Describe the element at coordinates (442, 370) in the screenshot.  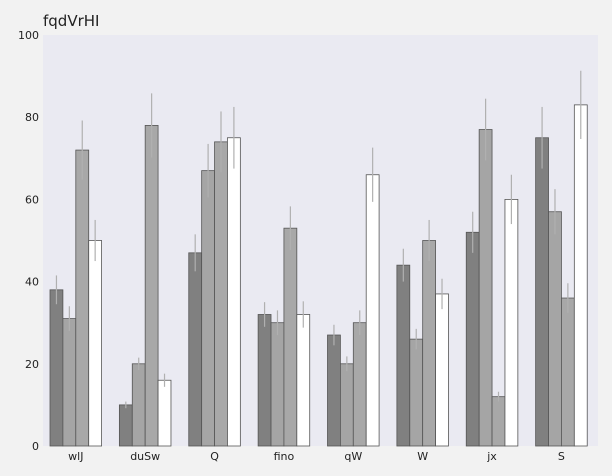
I see `bar-W-s4` at that location.